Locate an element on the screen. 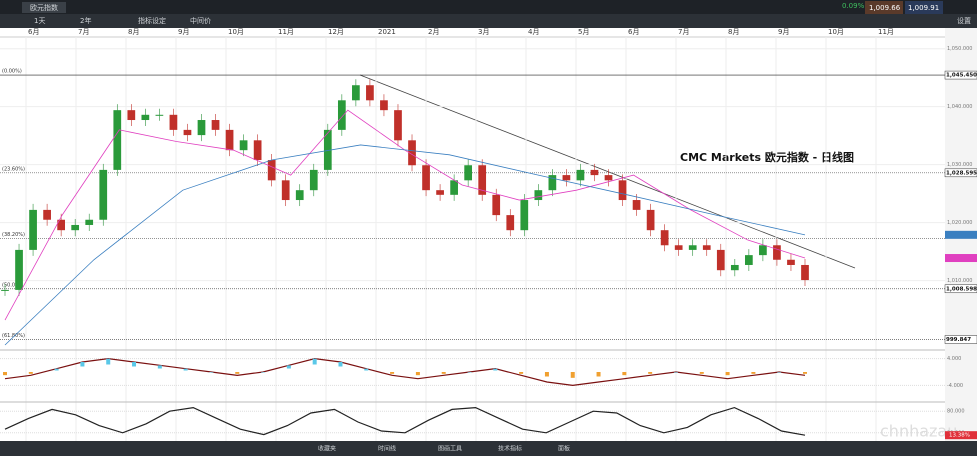 This screenshot has width=977, height=456. fib-label: (38.20%) is located at coordinates (13, 235).